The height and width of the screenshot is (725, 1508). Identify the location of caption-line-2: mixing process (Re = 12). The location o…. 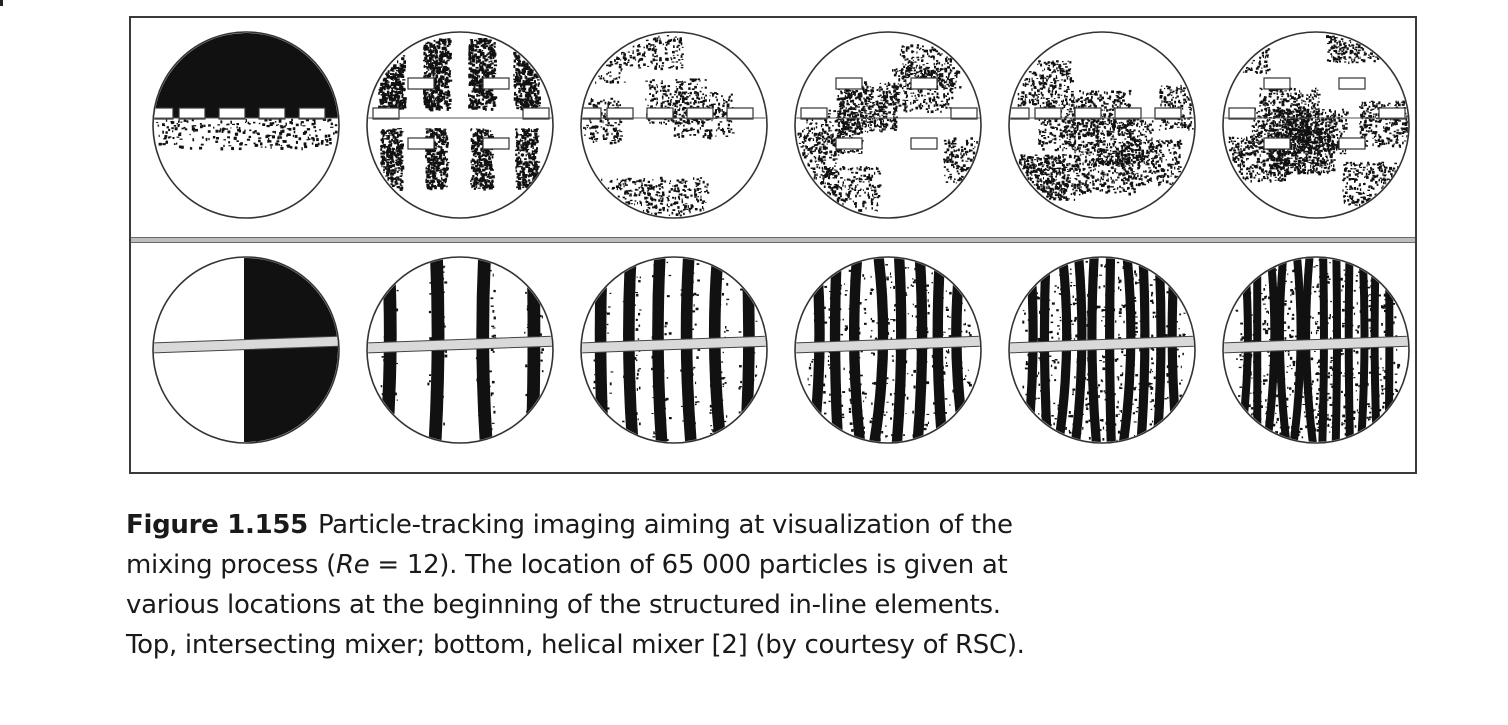
(606, 565).